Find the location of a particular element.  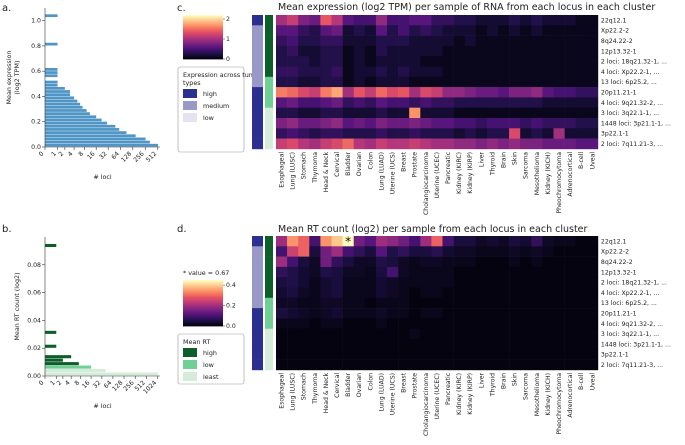

row-label: 22q12.1 is located at coordinates (614, 20).